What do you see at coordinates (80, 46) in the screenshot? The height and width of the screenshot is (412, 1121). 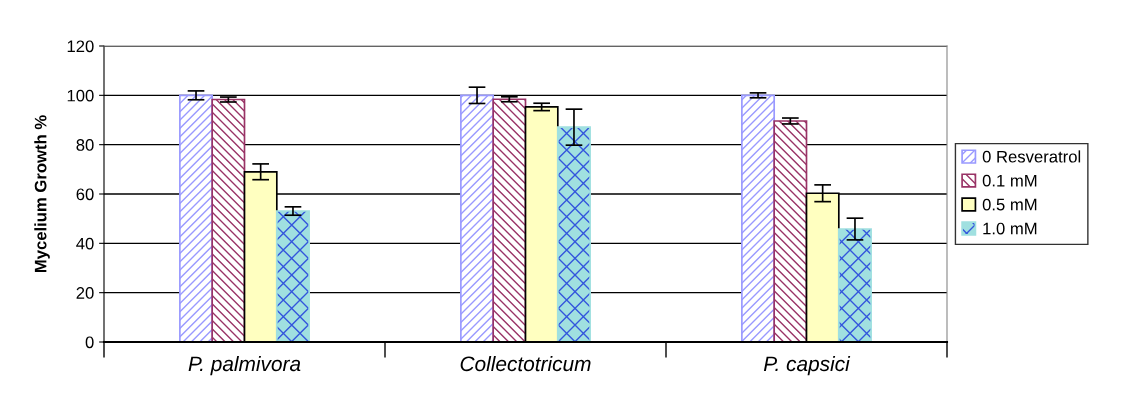 I see `y-tick-label: 120` at bounding box center [80, 46].